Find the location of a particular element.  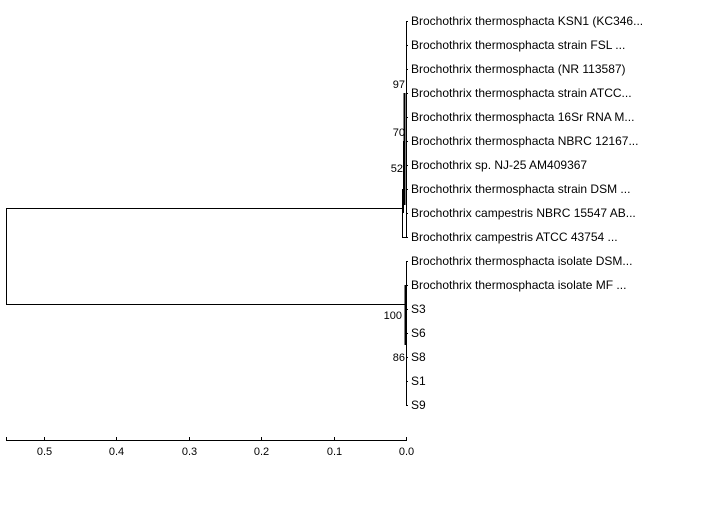

bootstrap-value: 100 is located at coordinates (393, 316).